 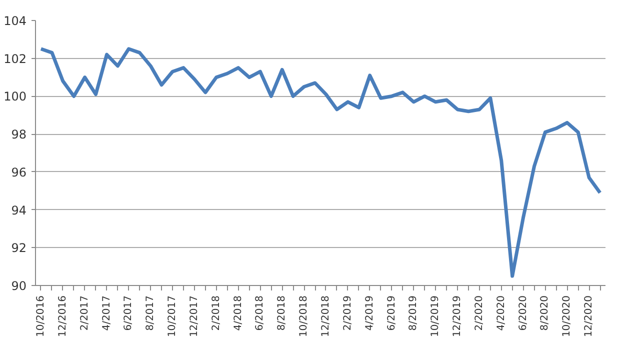 What do you see at coordinates (216, 313) in the screenshot?
I see `x-tick-label: 2/2018` at bounding box center [216, 313].